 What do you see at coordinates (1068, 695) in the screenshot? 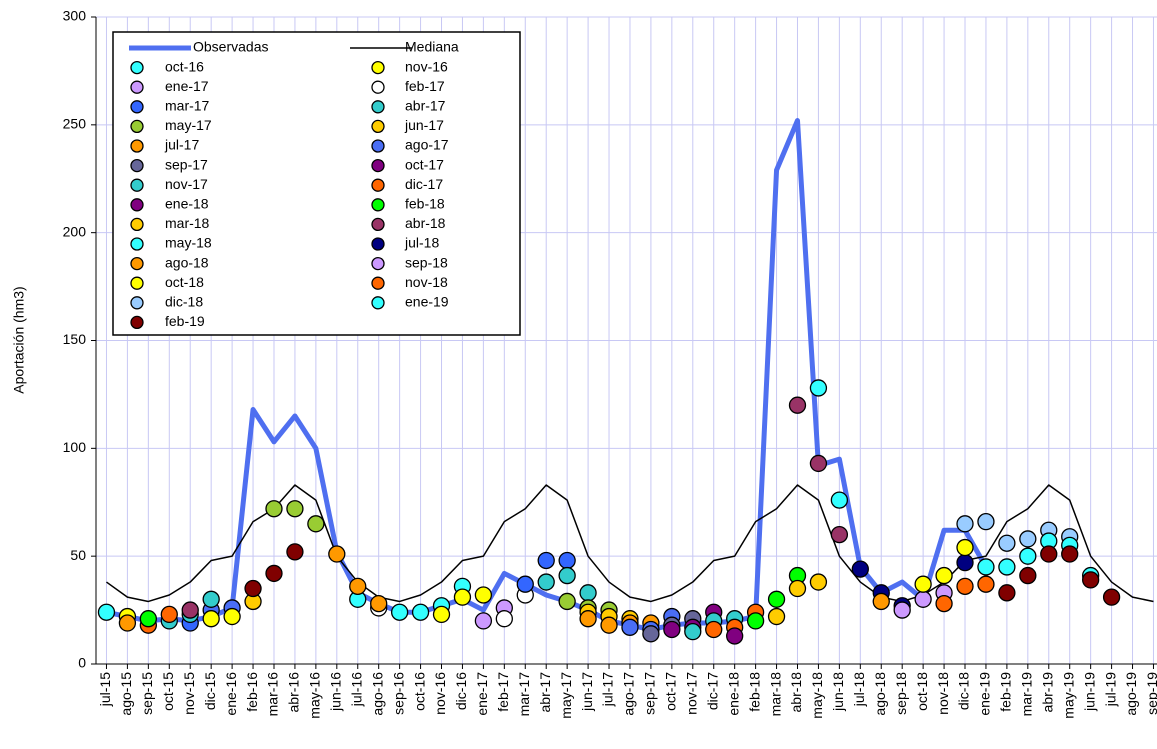
I see `x-tick-label: may-19` at bounding box center [1068, 695].